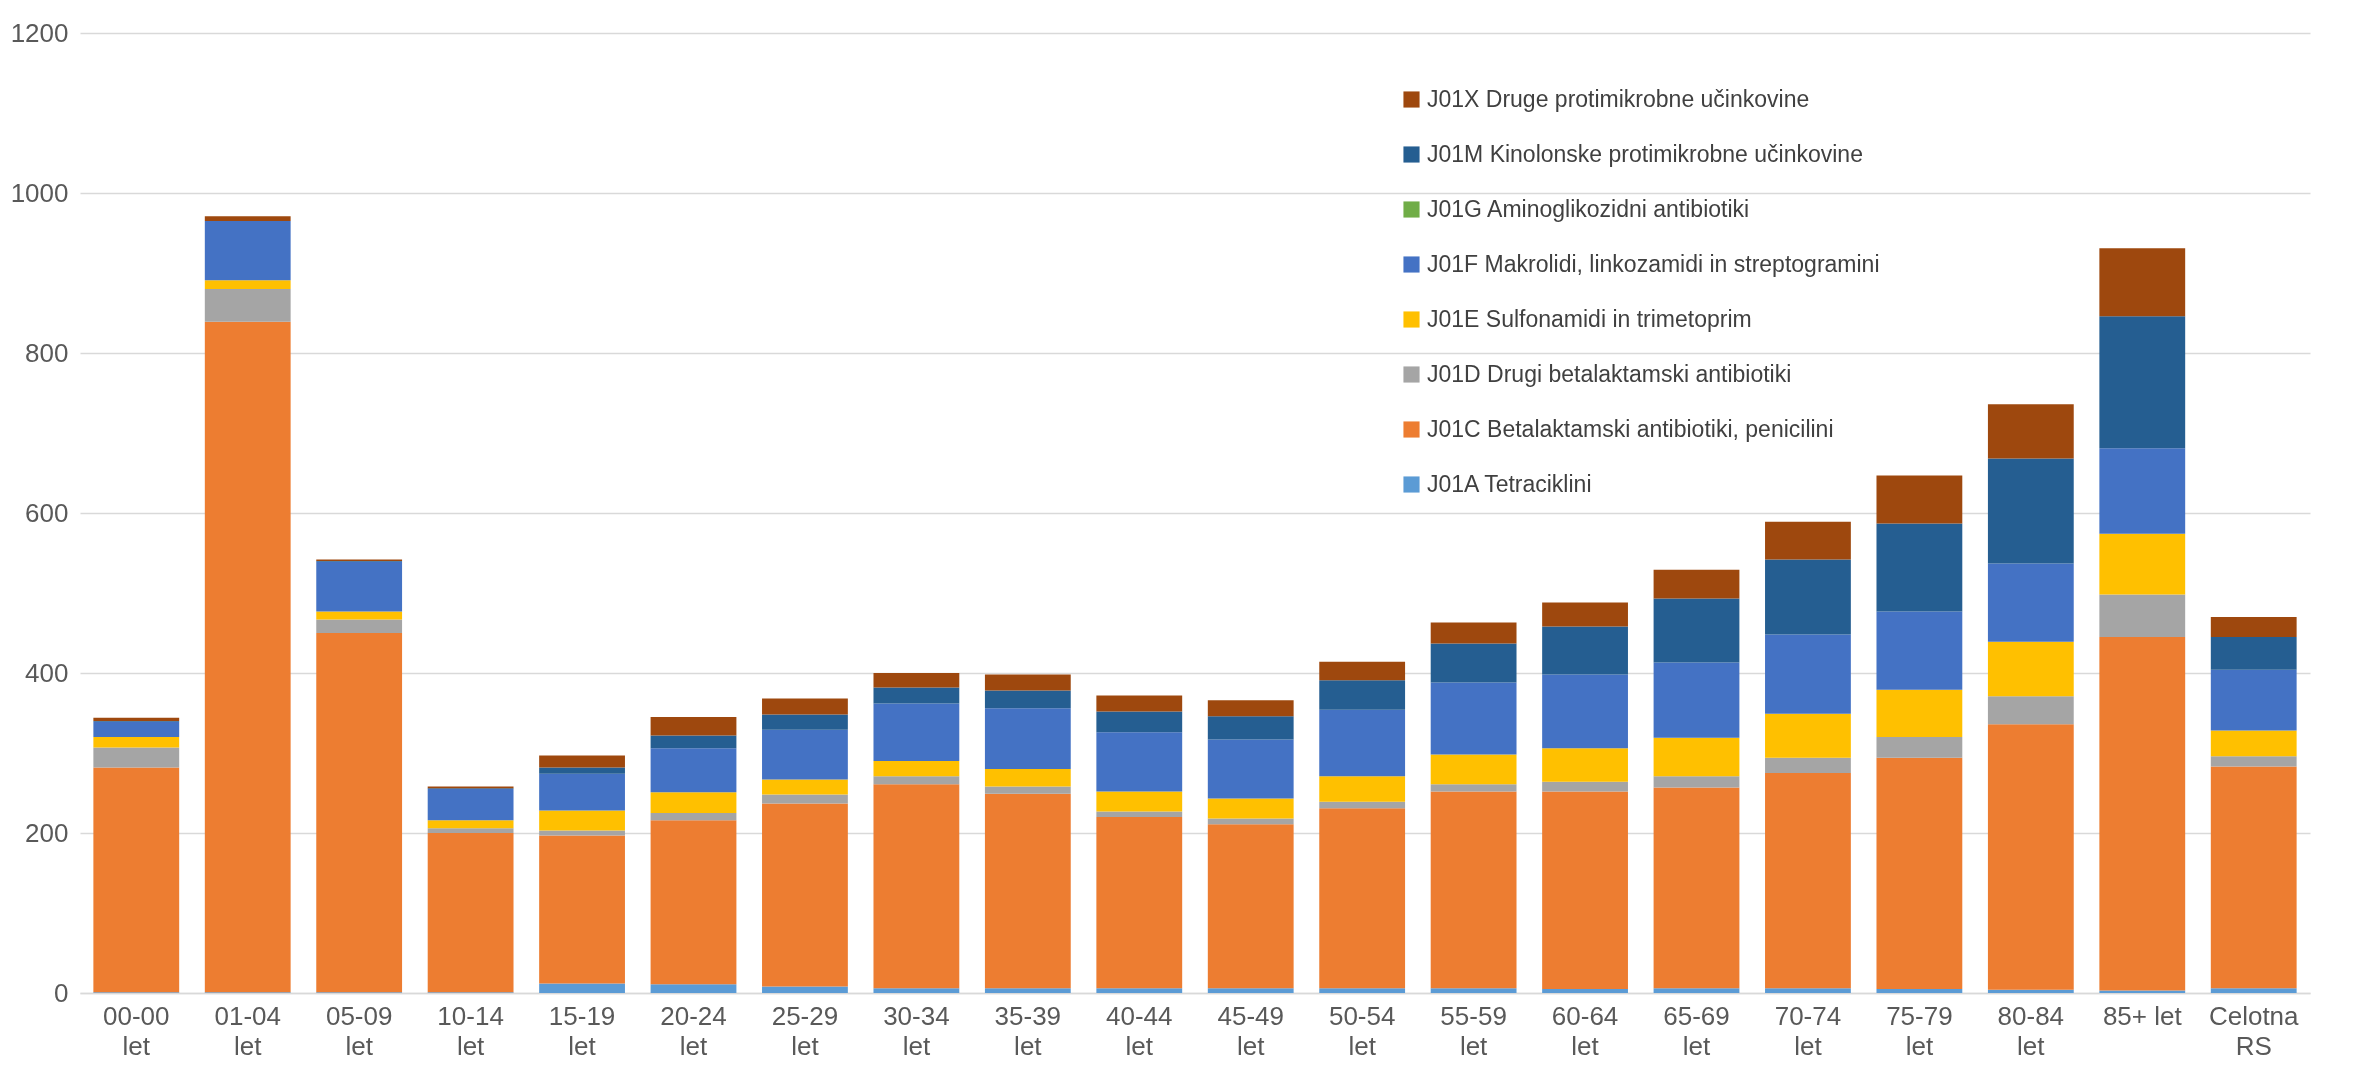 The height and width of the screenshot is (1080, 2376). Describe the element at coordinates (1473, 1030) in the screenshot. I see `x-tick-label: 55-59 let` at that location.